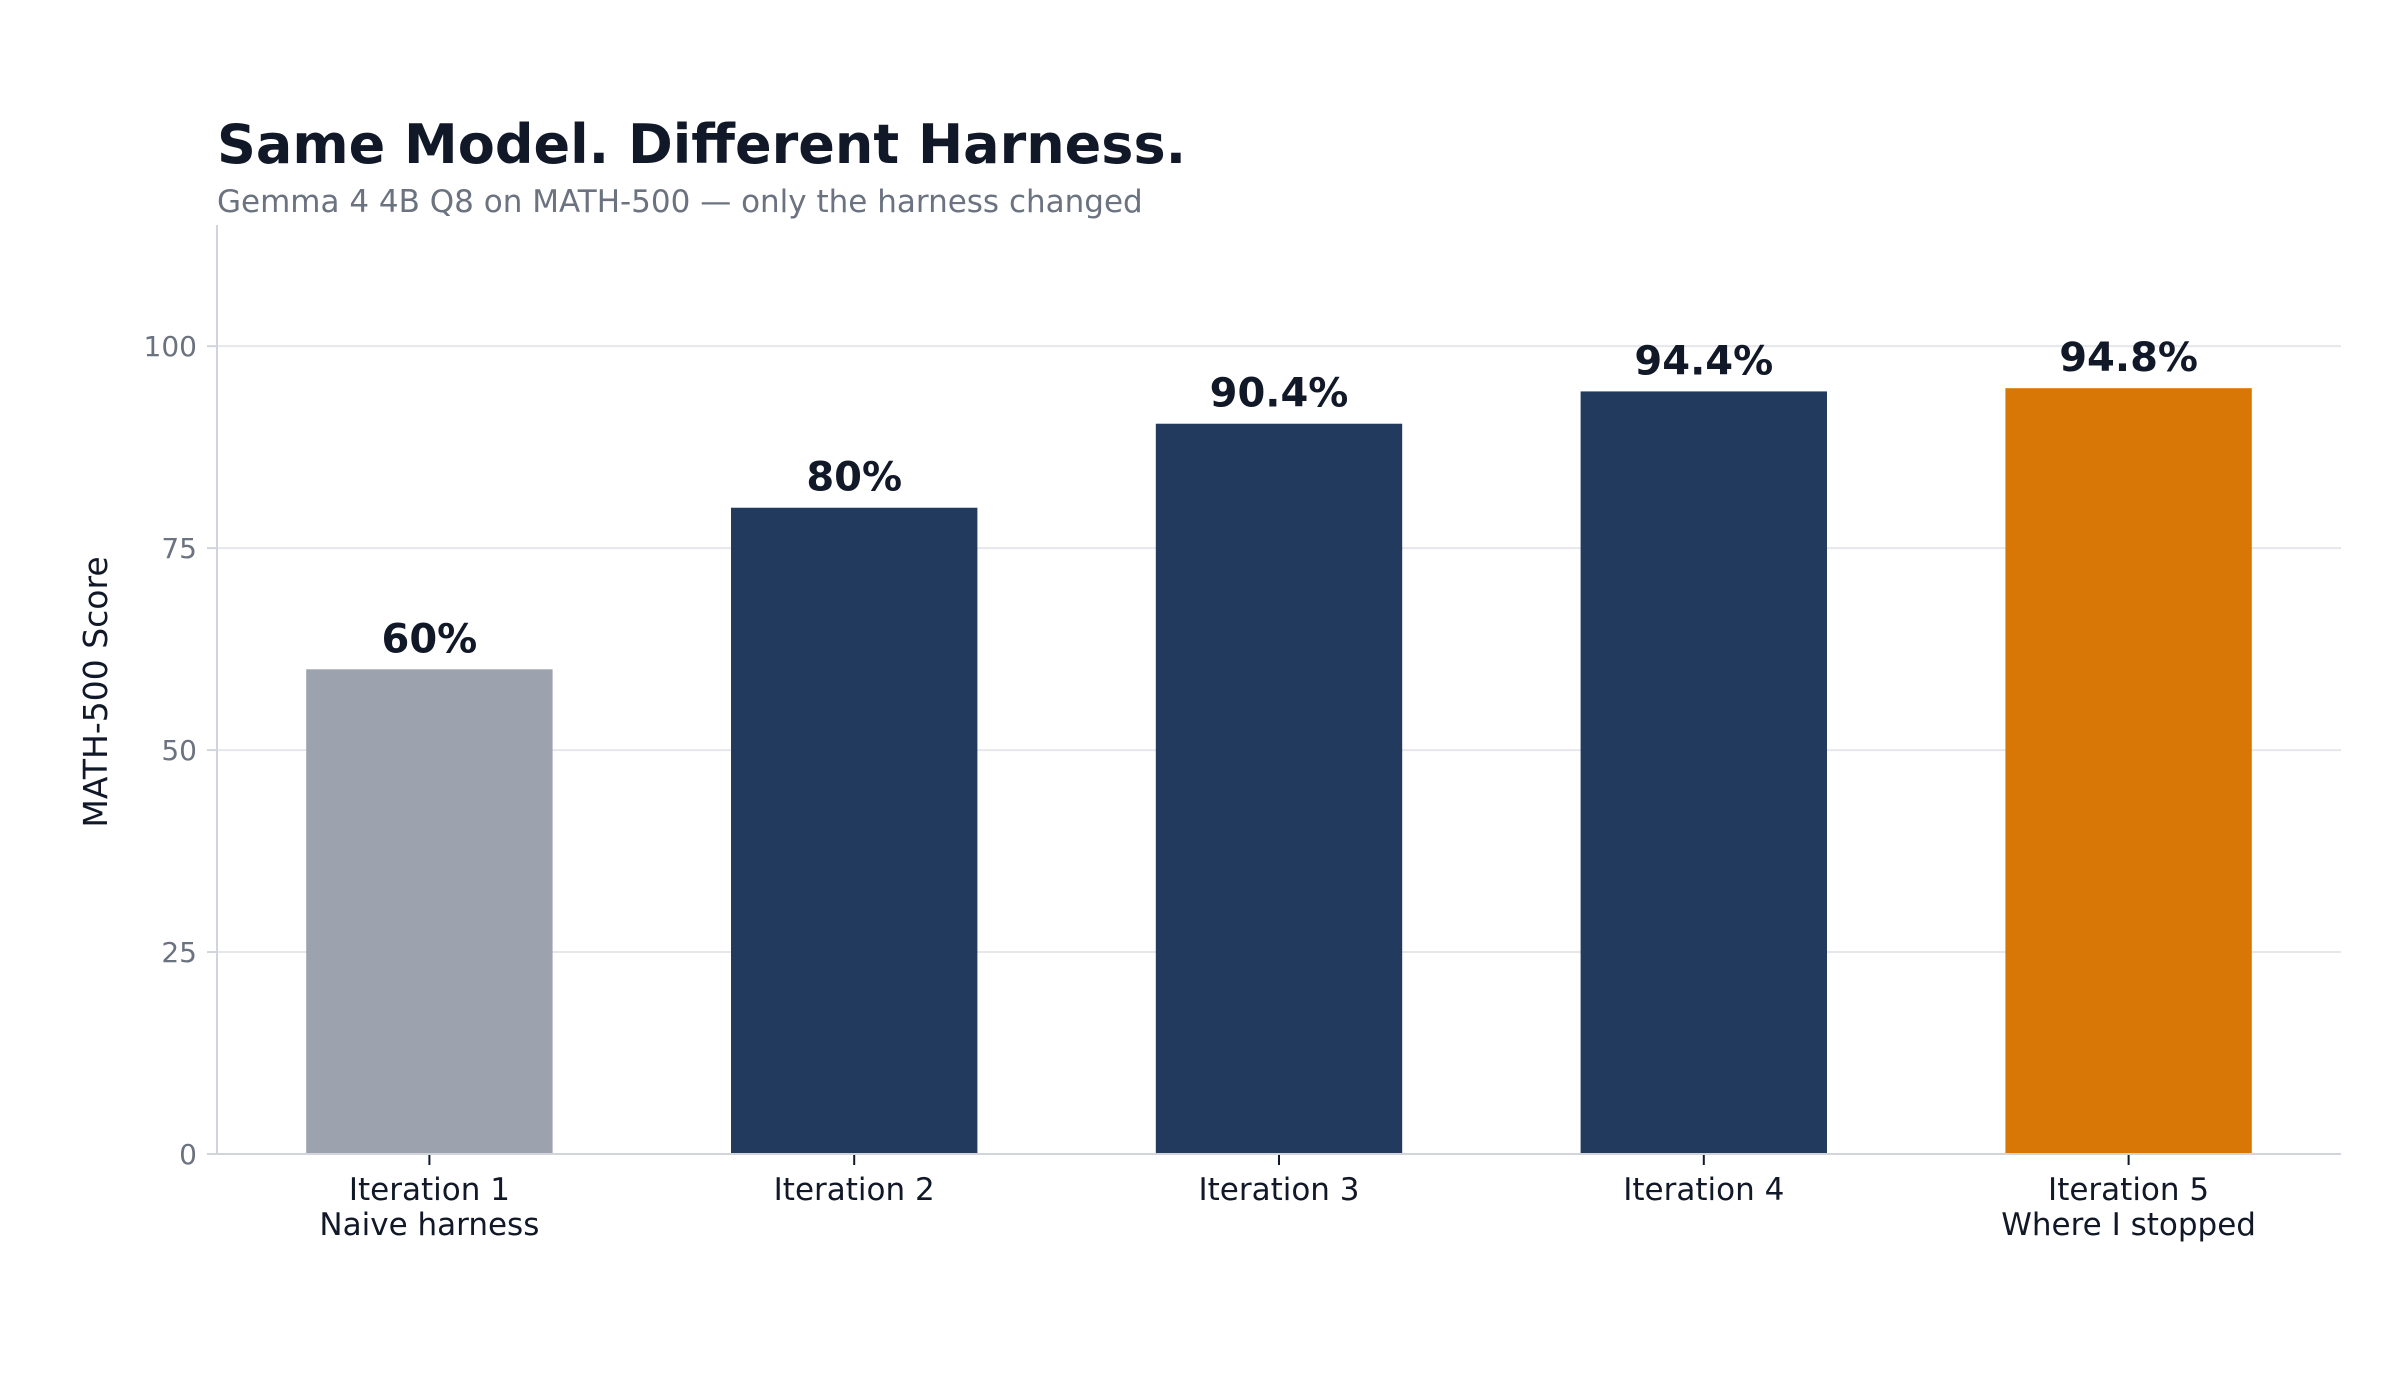 This screenshot has height=1400, width=2400. Describe the element at coordinates (179, 750) in the screenshot. I see `y-tick-label: 50` at that location.